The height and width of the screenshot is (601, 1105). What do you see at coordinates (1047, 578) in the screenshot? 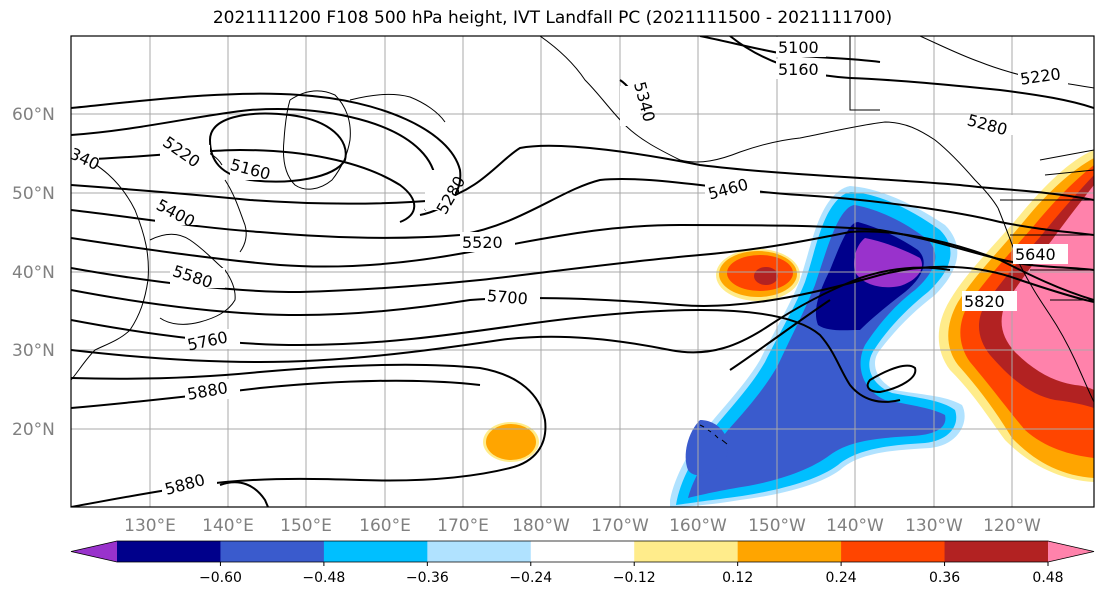
I see `colorbar-tick-label: 0.48` at bounding box center [1047, 578].